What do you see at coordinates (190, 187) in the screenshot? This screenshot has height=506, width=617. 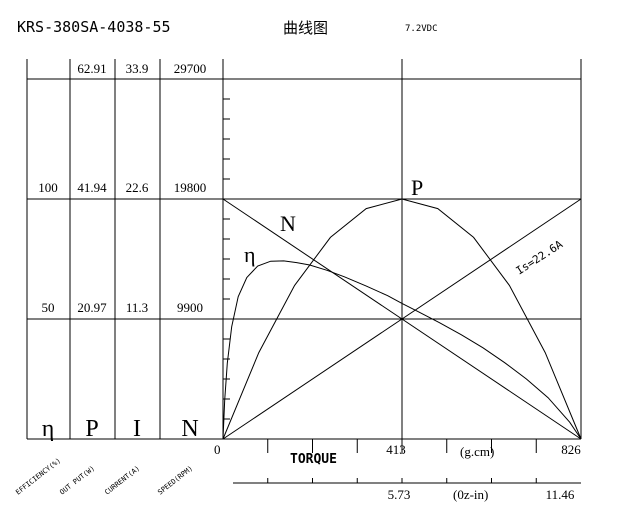 I see `table-value: 19800` at bounding box center [190, 187].